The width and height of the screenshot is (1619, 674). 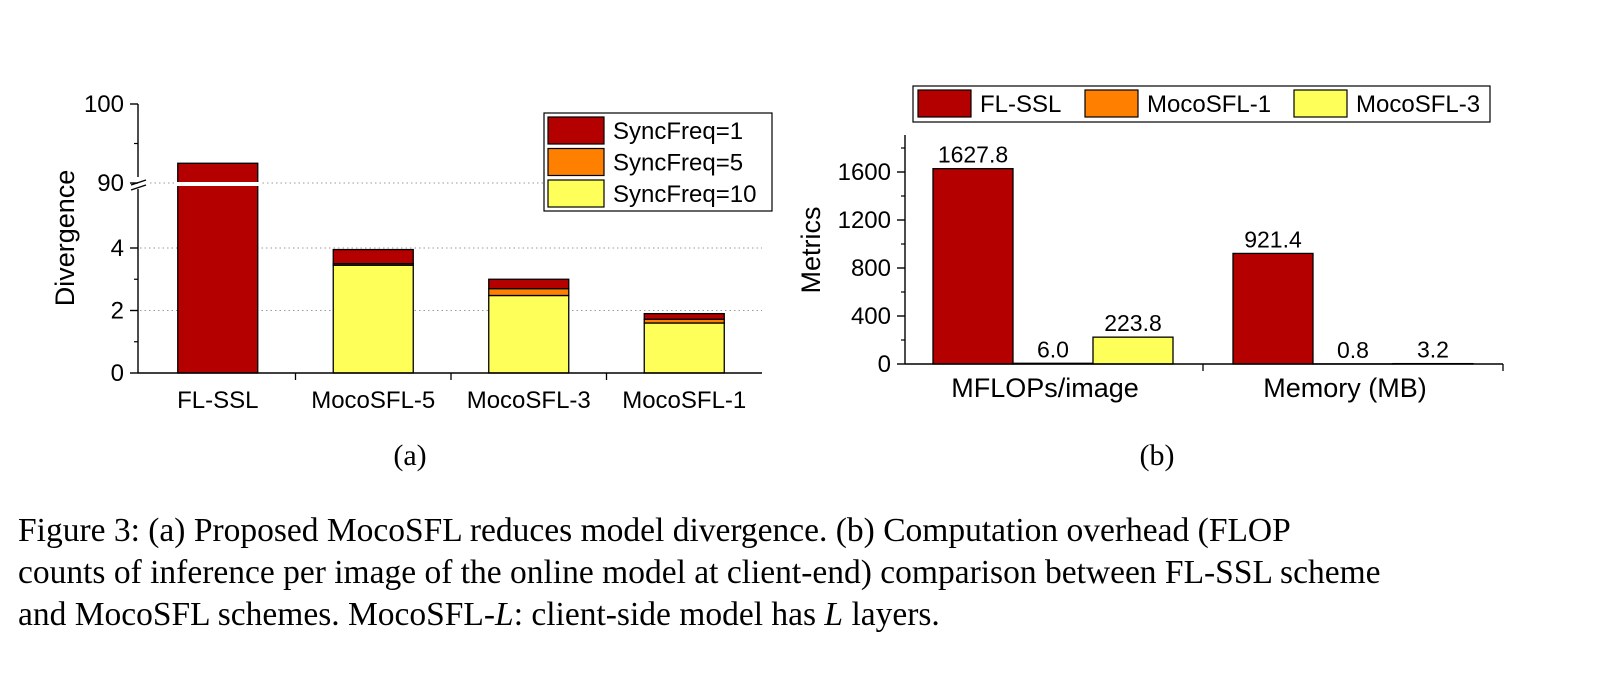 What do you see at coordinates (1045, 388) in the screenshot?
I see `category-label: MFLOPs/image` at bounding box center [1045, 388].